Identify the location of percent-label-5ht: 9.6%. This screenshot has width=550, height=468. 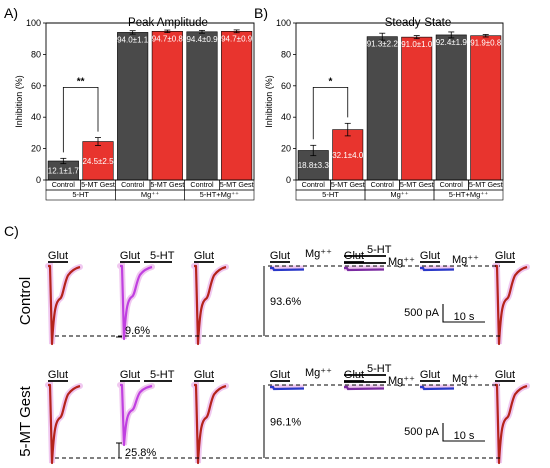
(137, 331).